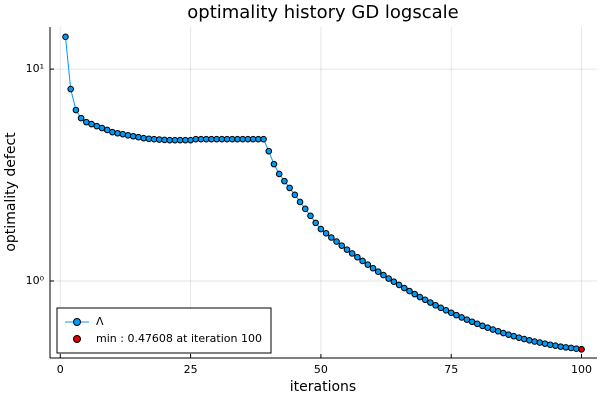  What do you see at coordinates (191, 369) in the screenshot?
I see `x-tick-label: 25` at bounding box center [191, 369].